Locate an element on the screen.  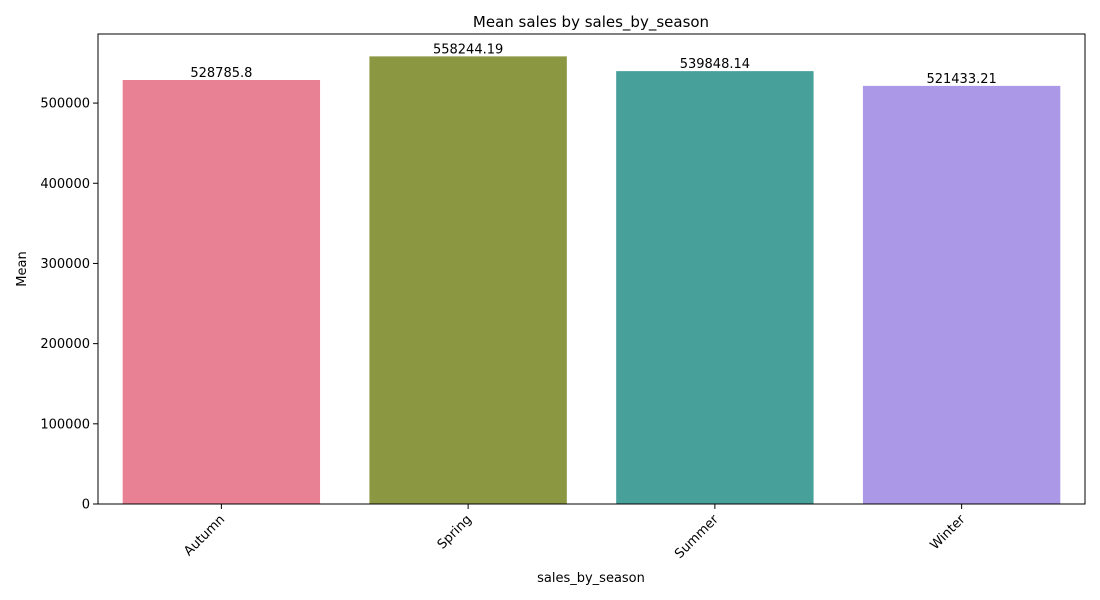
bar-winter is located at coordinates (961, 294).